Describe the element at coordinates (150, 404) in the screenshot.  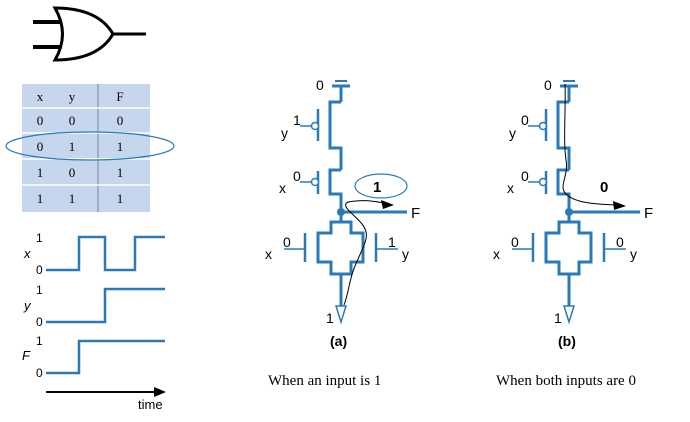
I see `time-label: time` at that location.